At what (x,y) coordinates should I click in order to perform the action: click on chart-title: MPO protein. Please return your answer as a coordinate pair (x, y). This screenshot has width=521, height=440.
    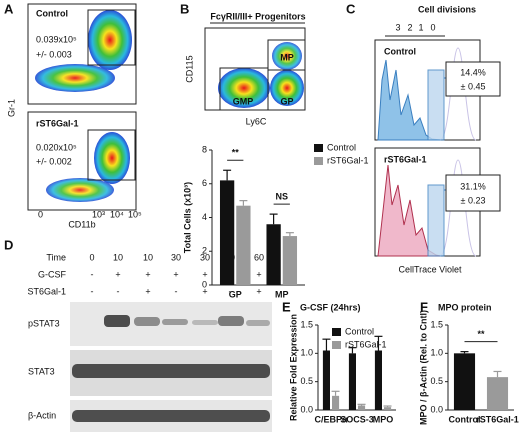
    Looking at the image, I should click on (465, 307).